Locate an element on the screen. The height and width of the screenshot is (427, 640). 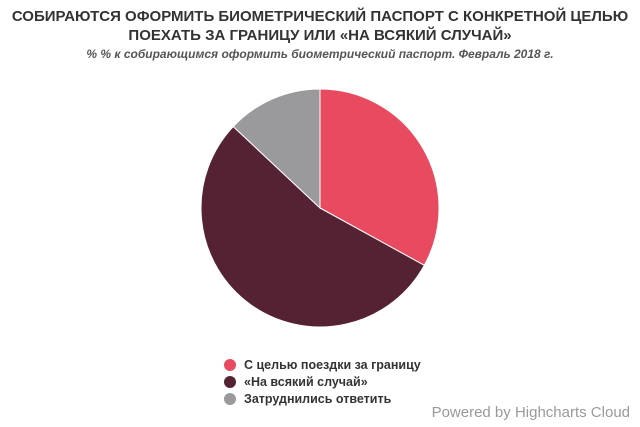
legend-label-just-in-case: «На всякий случай» is located at coordinates (306, 381).